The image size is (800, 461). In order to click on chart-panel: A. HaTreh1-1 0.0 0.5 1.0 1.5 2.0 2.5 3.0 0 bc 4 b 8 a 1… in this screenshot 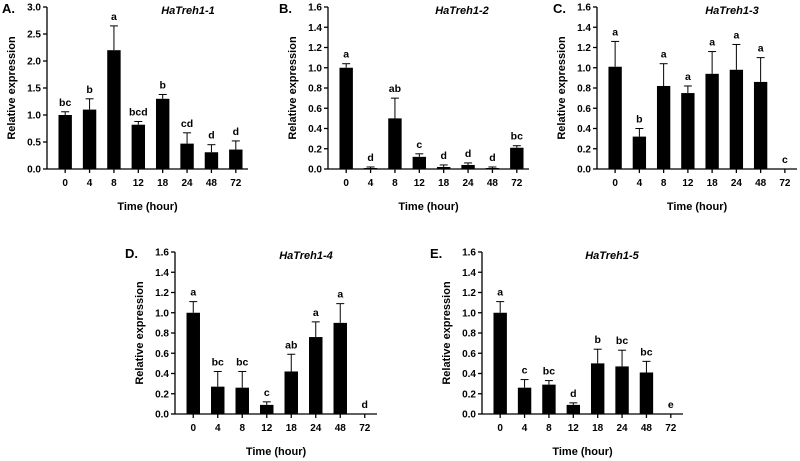, I will do `click(125, 107)`.